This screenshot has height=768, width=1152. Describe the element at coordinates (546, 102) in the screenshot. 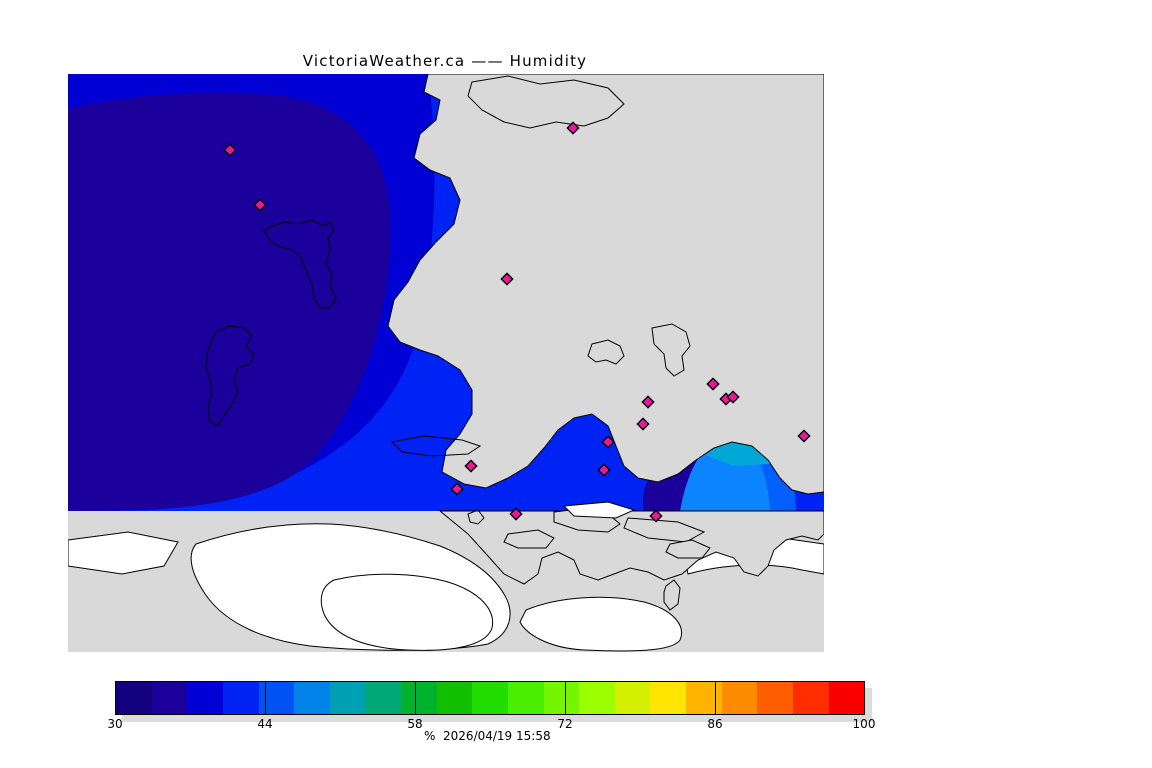

I see `coastline-north-peninsula` at that location.